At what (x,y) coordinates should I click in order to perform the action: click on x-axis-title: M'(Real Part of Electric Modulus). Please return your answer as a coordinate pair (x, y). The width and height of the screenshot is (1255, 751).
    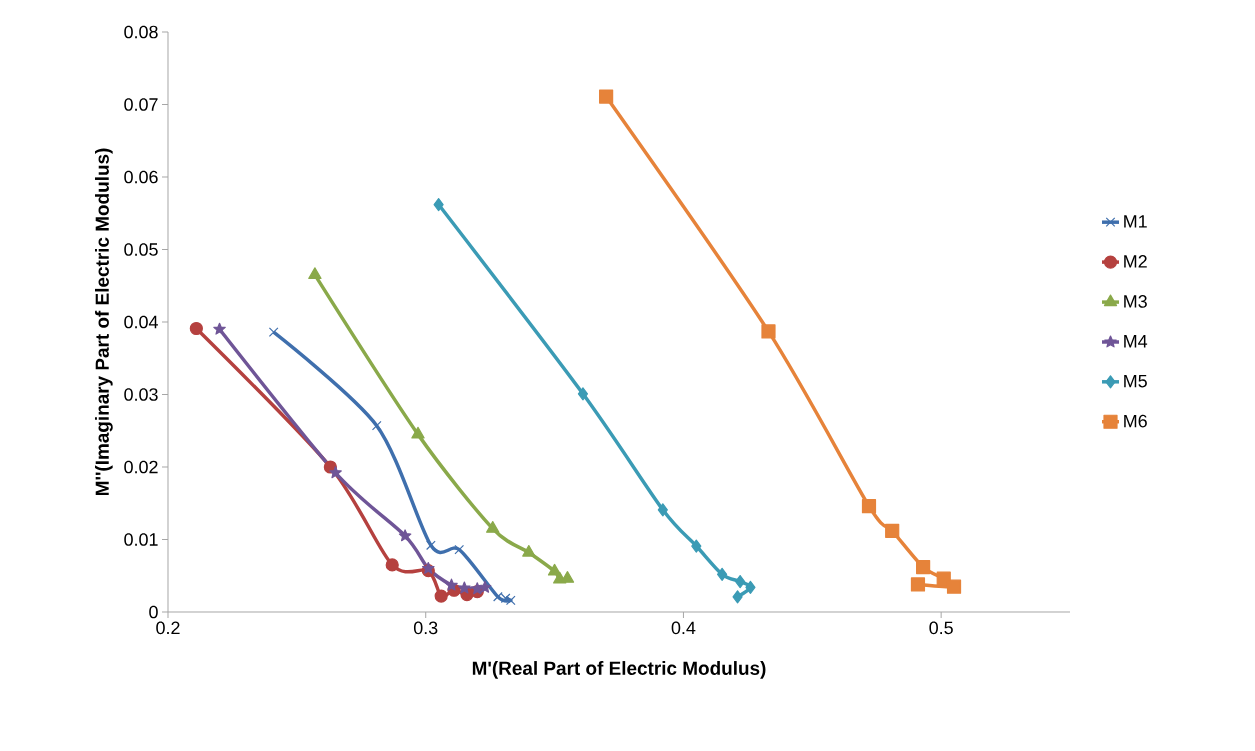
    Looking at the image, I should click on (619, 670).